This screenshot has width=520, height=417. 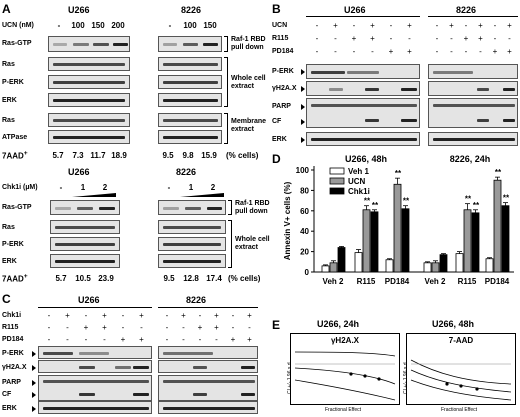 What do you see at coordinates (337, 171) in the screenshot?
I see `legend-swatch` at bounding box center [337, 171].